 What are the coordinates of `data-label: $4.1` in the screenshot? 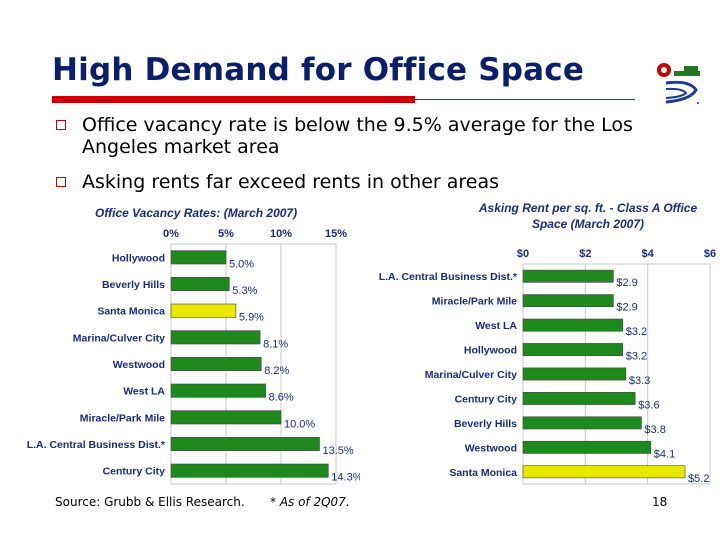 It's located at (664, 454).